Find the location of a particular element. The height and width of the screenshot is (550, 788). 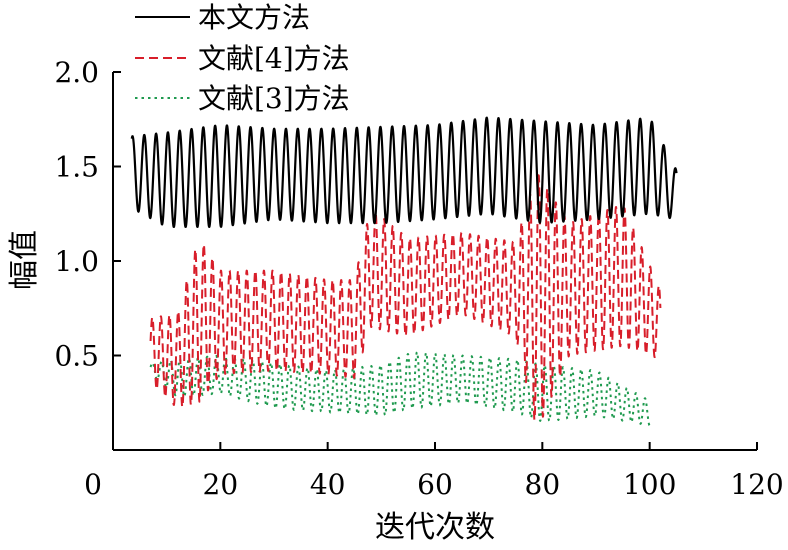

x-tick-label: 60 is located at coordinates (435, 484).